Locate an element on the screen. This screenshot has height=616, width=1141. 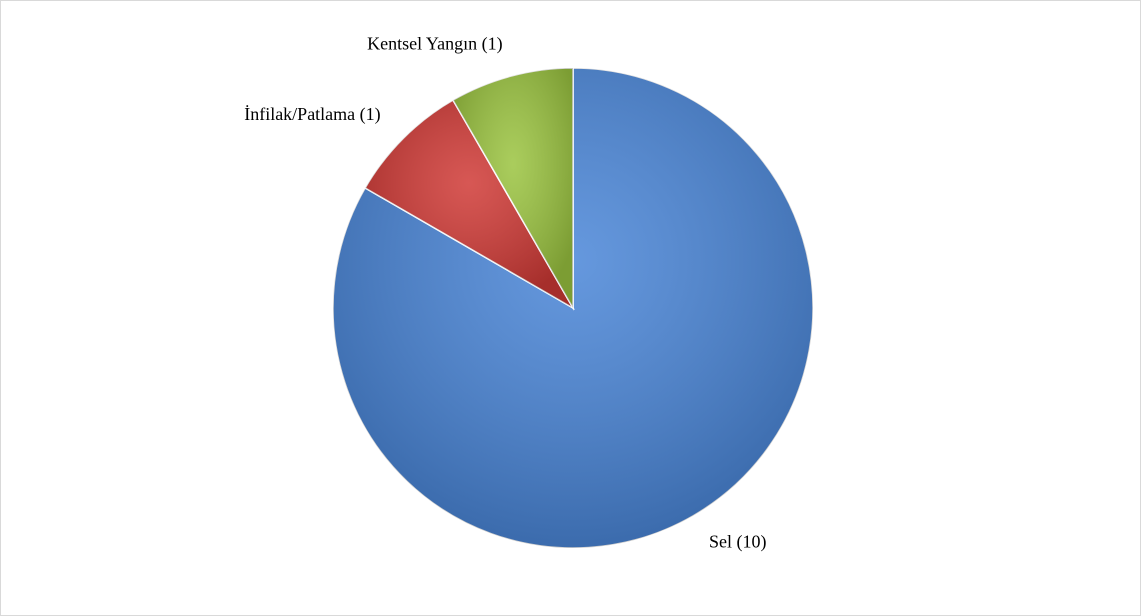
data-label: Kentsel Yangın (1) is located at coordinates (435, 43).